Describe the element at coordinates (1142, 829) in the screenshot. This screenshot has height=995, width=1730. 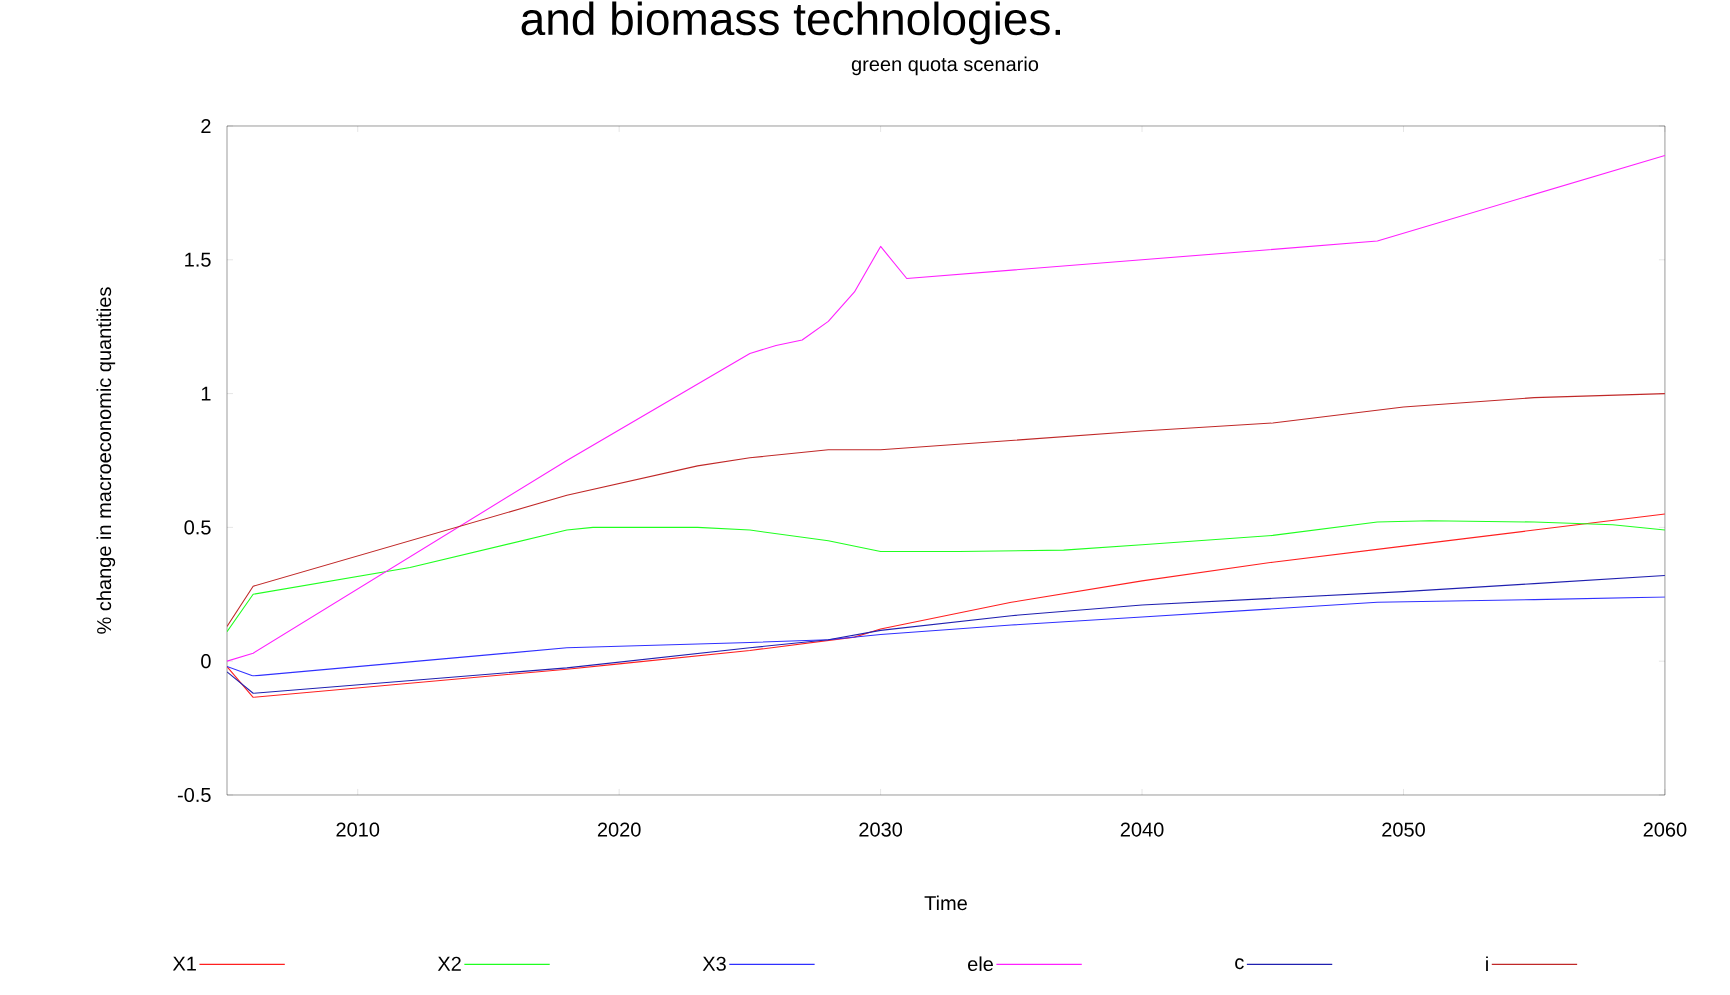
I see `x-tick-label: 2040` at that location.